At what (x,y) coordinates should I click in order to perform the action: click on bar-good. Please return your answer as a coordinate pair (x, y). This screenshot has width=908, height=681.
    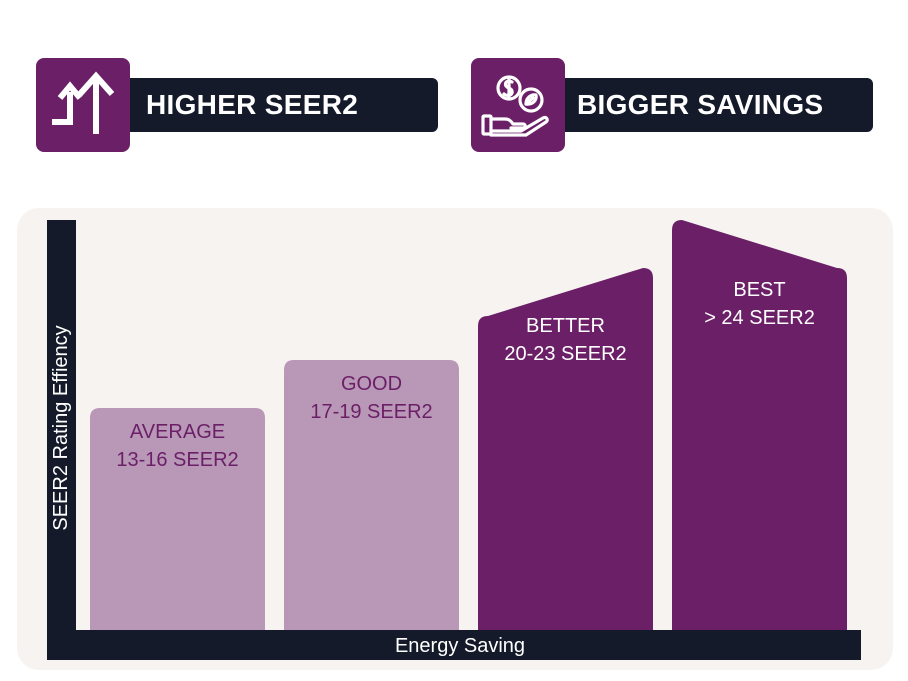
    Looking at the image, I should click on (371, 495).